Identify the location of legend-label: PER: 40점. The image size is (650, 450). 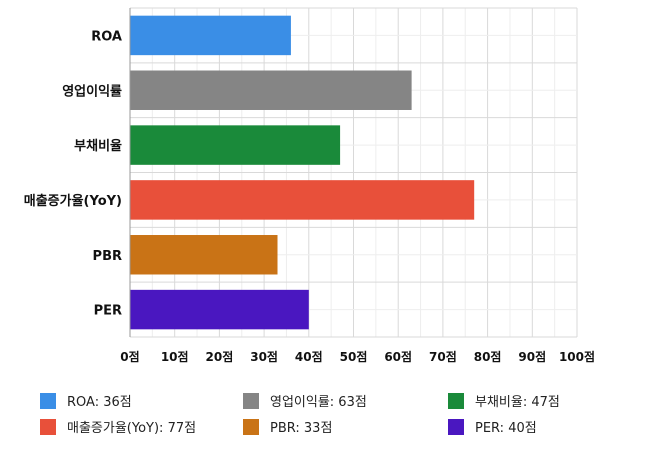
(506, 428).